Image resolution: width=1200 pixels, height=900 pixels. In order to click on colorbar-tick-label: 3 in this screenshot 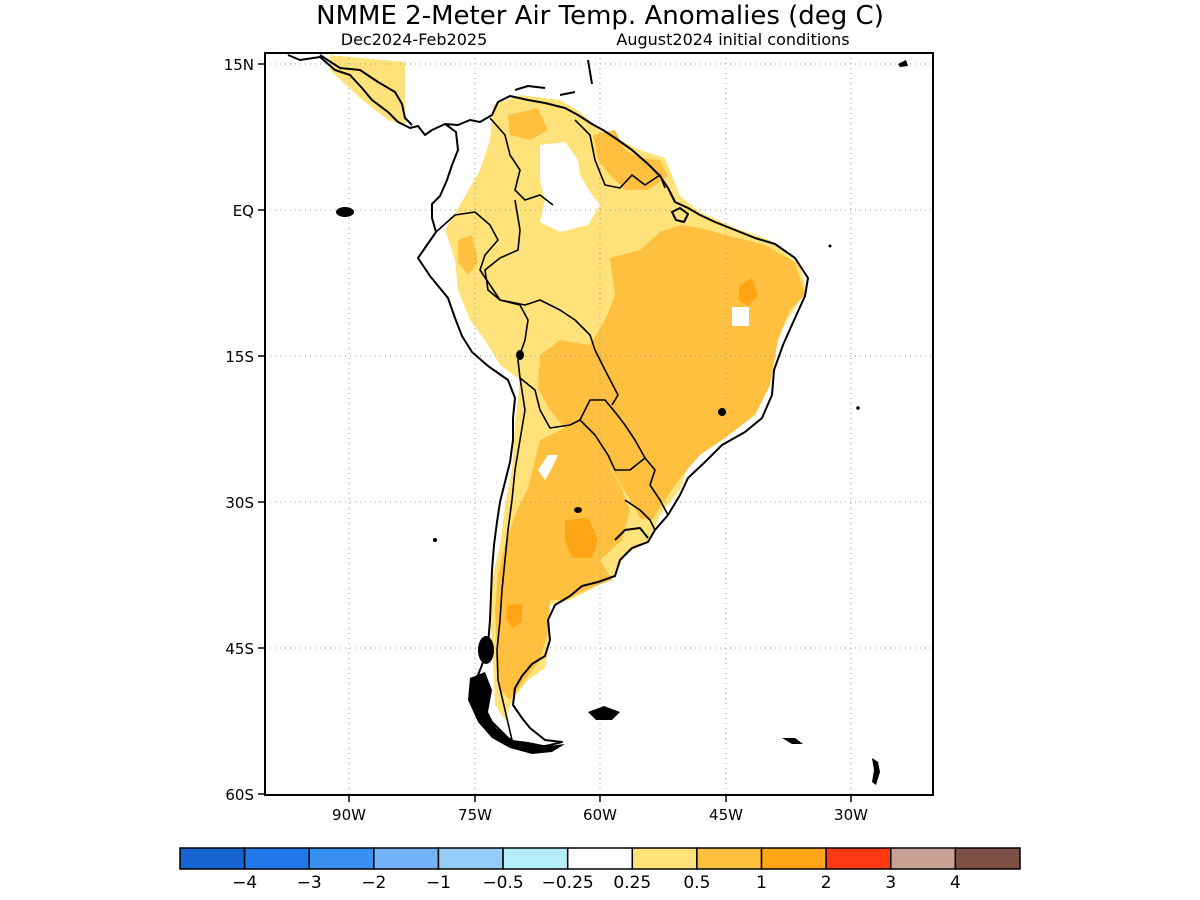, I will do `click(890, 883)`.